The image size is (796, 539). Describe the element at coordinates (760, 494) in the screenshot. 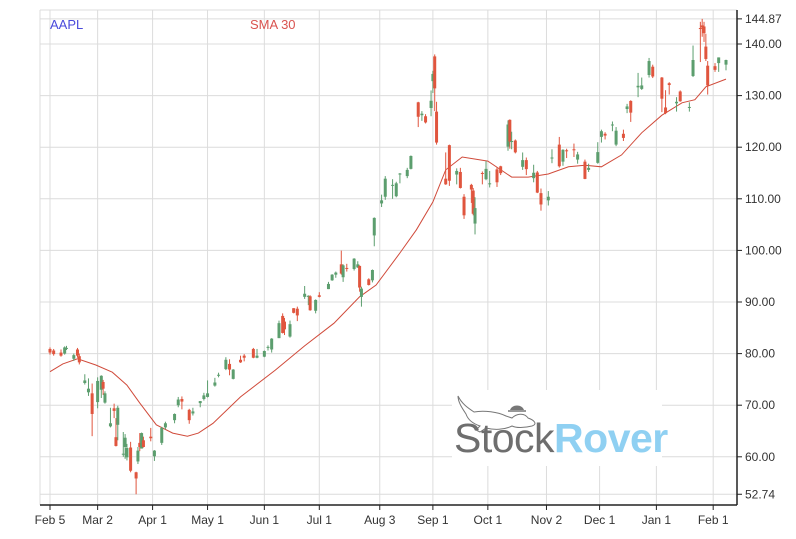

I see `y-tick-label: 52.74` at that location.